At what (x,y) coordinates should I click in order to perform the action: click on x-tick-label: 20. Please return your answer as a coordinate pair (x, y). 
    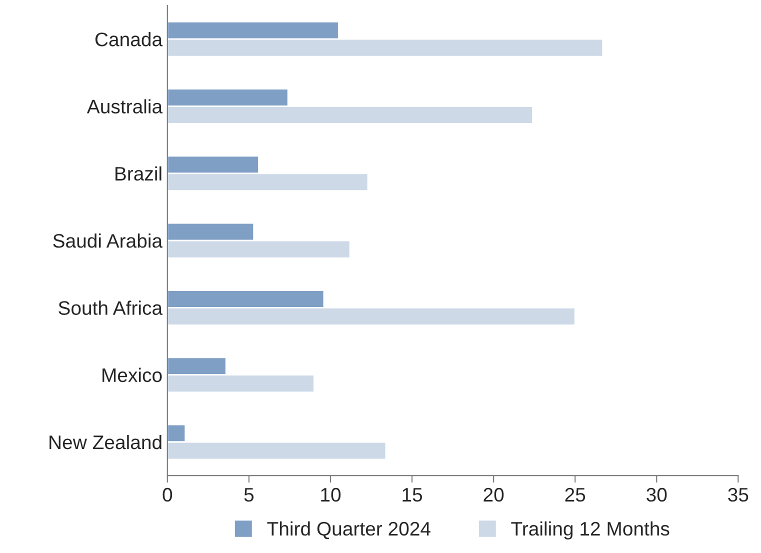
    Looking at the image, I should click on (494, 495).